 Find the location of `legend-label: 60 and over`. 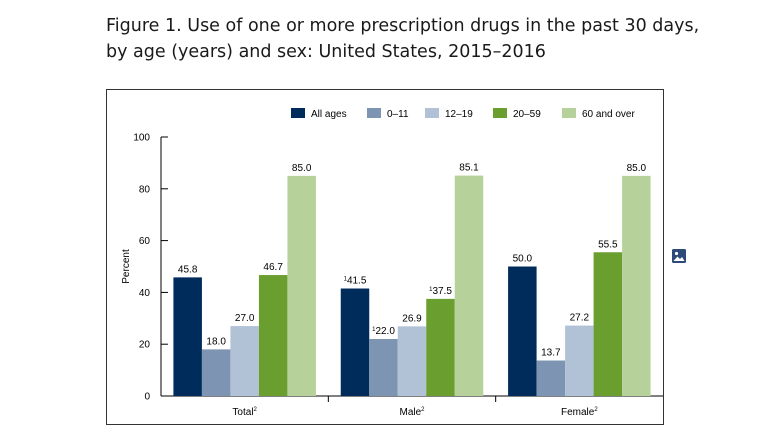

legend-label: 60 and over is located at coordinates (608, 114).